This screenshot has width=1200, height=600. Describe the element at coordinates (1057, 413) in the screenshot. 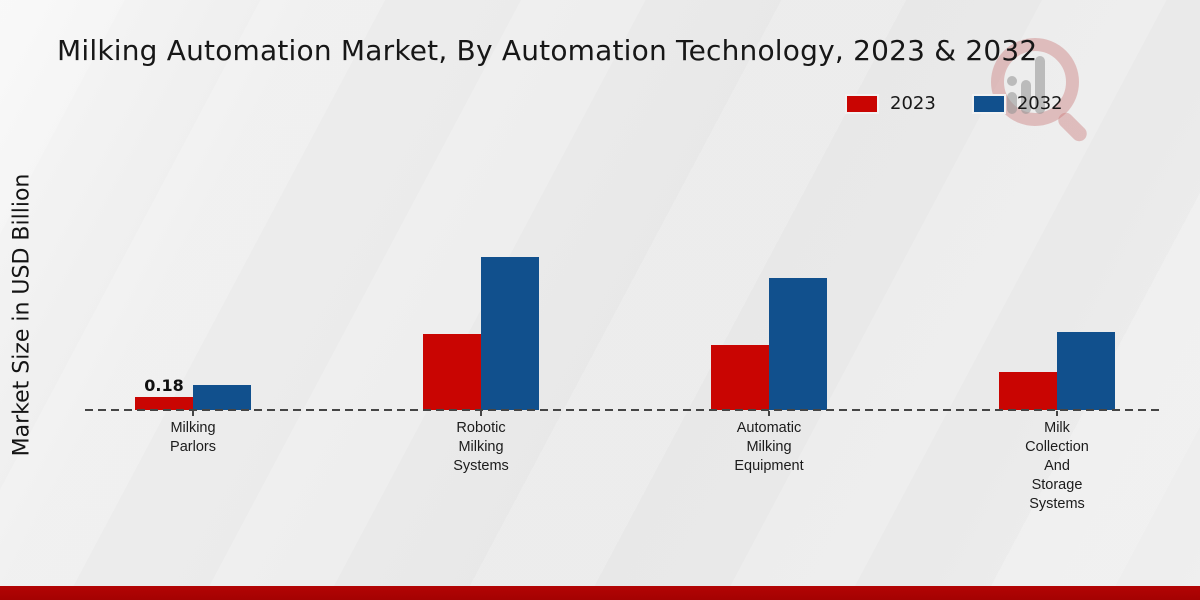

I see `x-tick-milk-collection-and-storage-systems` at that location.